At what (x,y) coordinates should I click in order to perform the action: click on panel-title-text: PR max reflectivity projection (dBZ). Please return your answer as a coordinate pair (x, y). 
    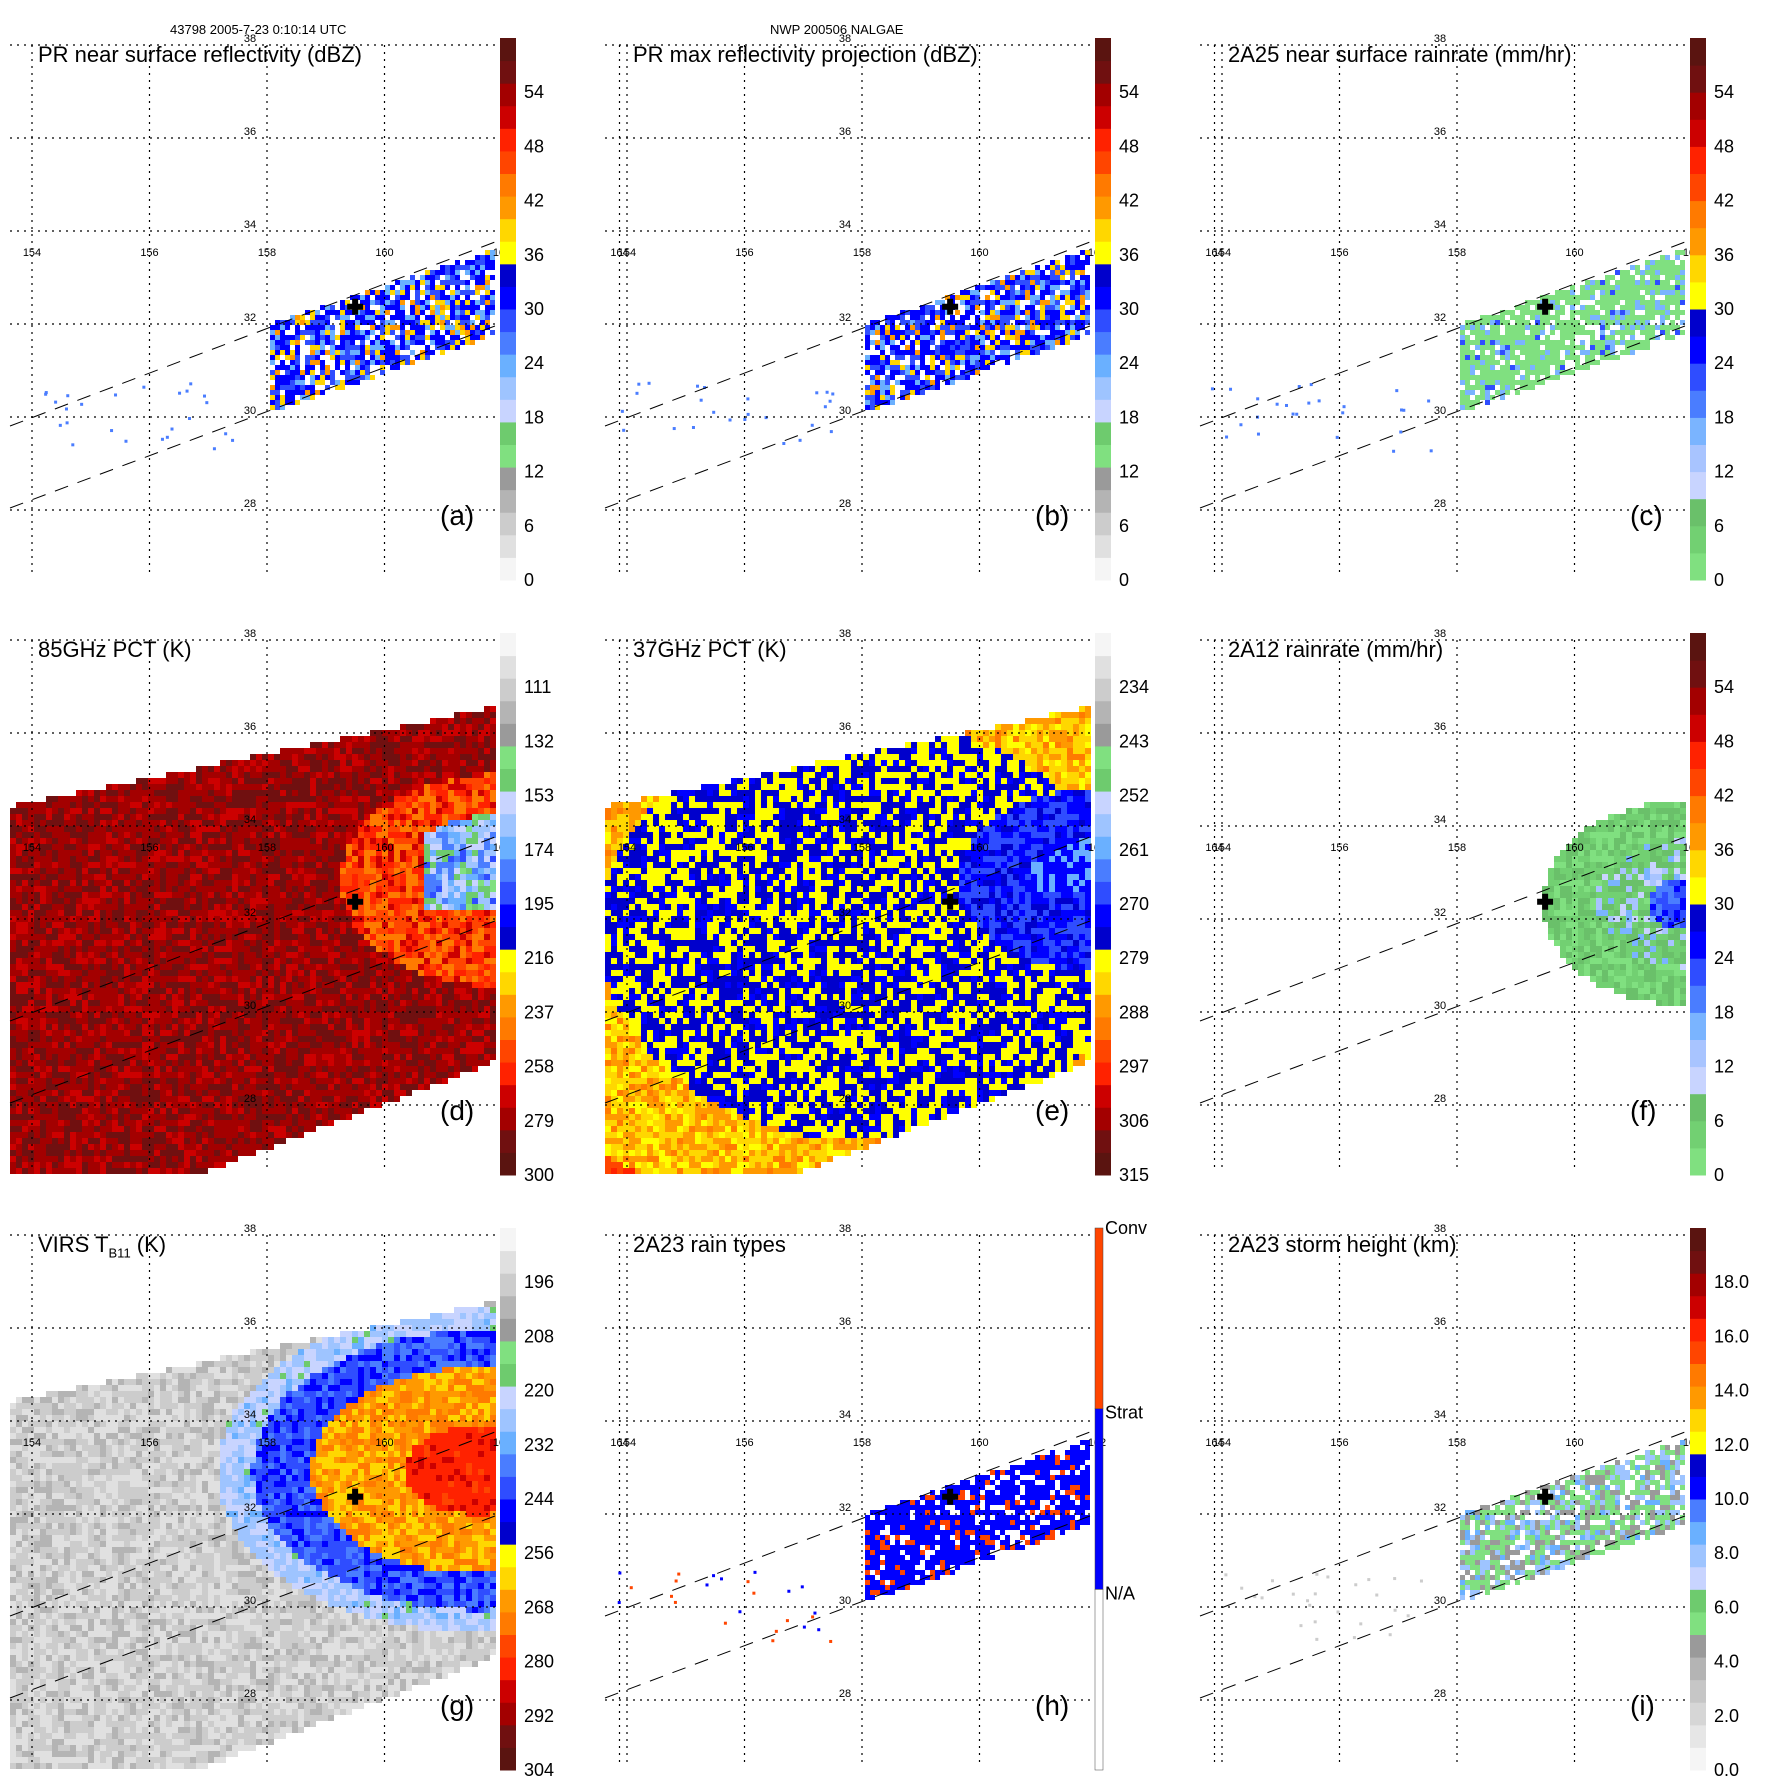
    Looking at the image, I should click on (805, 54).